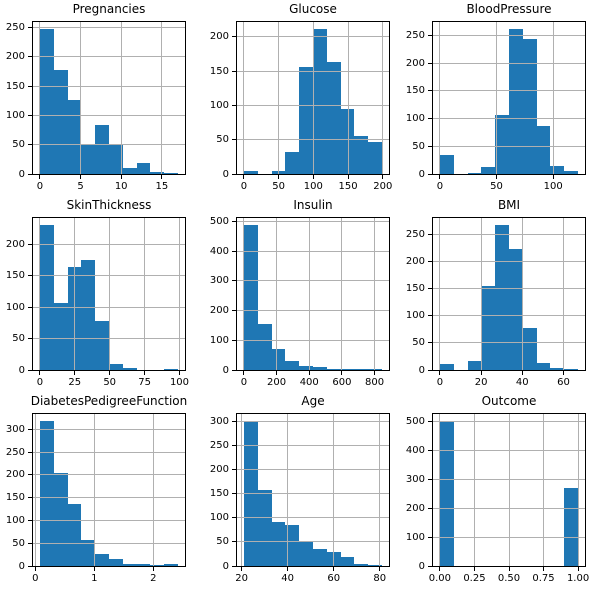 The image size is (602, 590). What do you see at coordinates (121, 186) in the screenshot?
I see `x-tick-label: 10` at bounding box center [121, 186].